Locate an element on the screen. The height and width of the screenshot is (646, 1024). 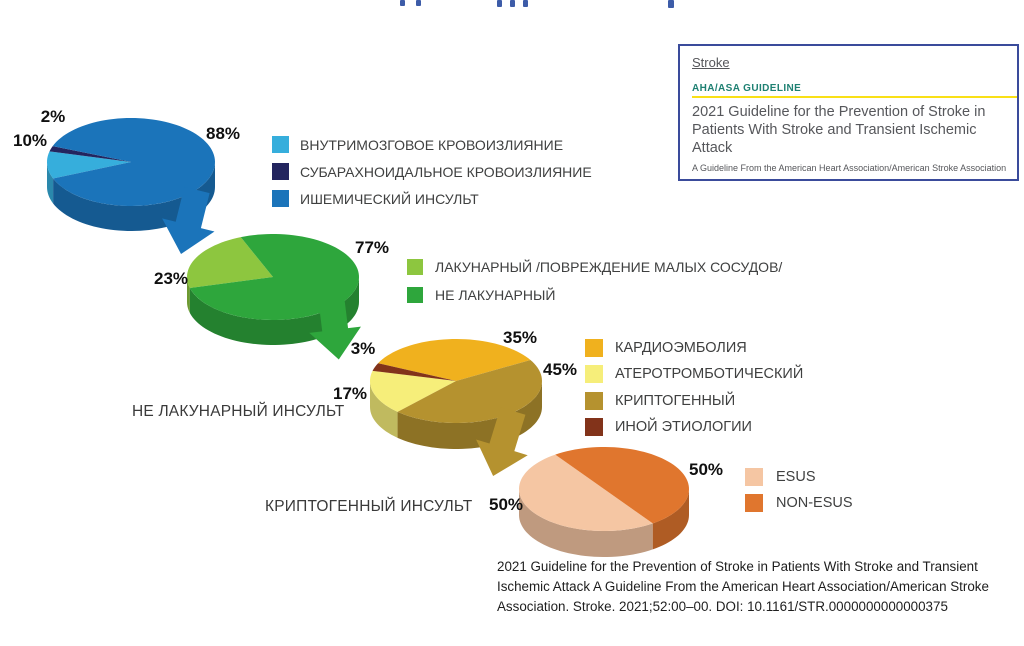
legend-label: НЕ ЛАКУНАРНЫЙ is located at coordinates (495, 295).